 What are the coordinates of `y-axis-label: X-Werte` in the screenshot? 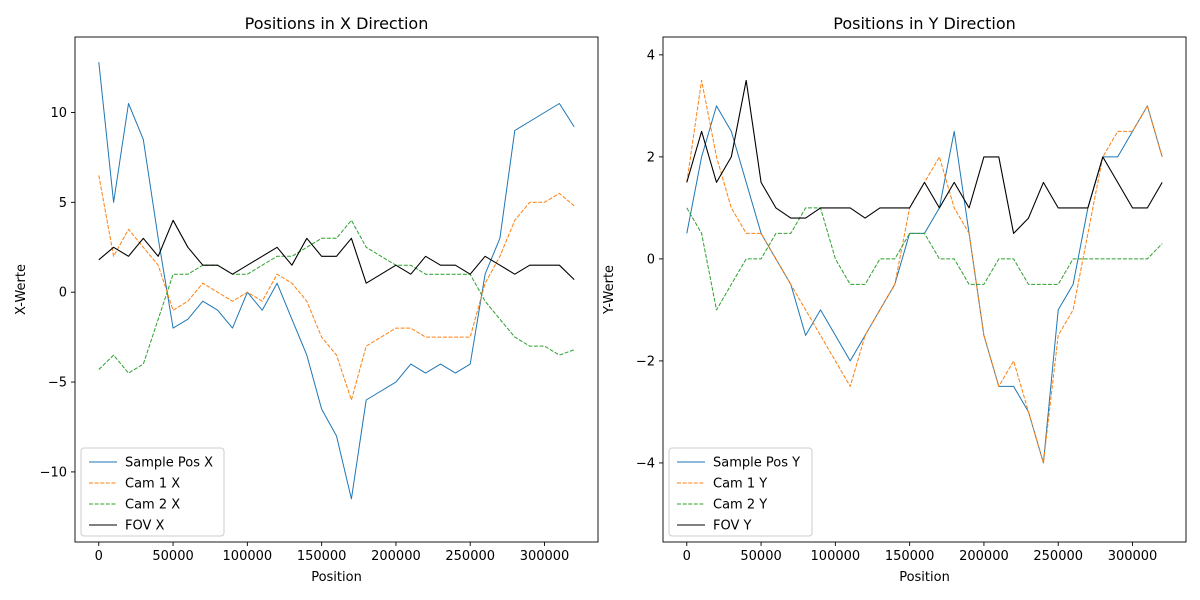 It's located at (21, 289).